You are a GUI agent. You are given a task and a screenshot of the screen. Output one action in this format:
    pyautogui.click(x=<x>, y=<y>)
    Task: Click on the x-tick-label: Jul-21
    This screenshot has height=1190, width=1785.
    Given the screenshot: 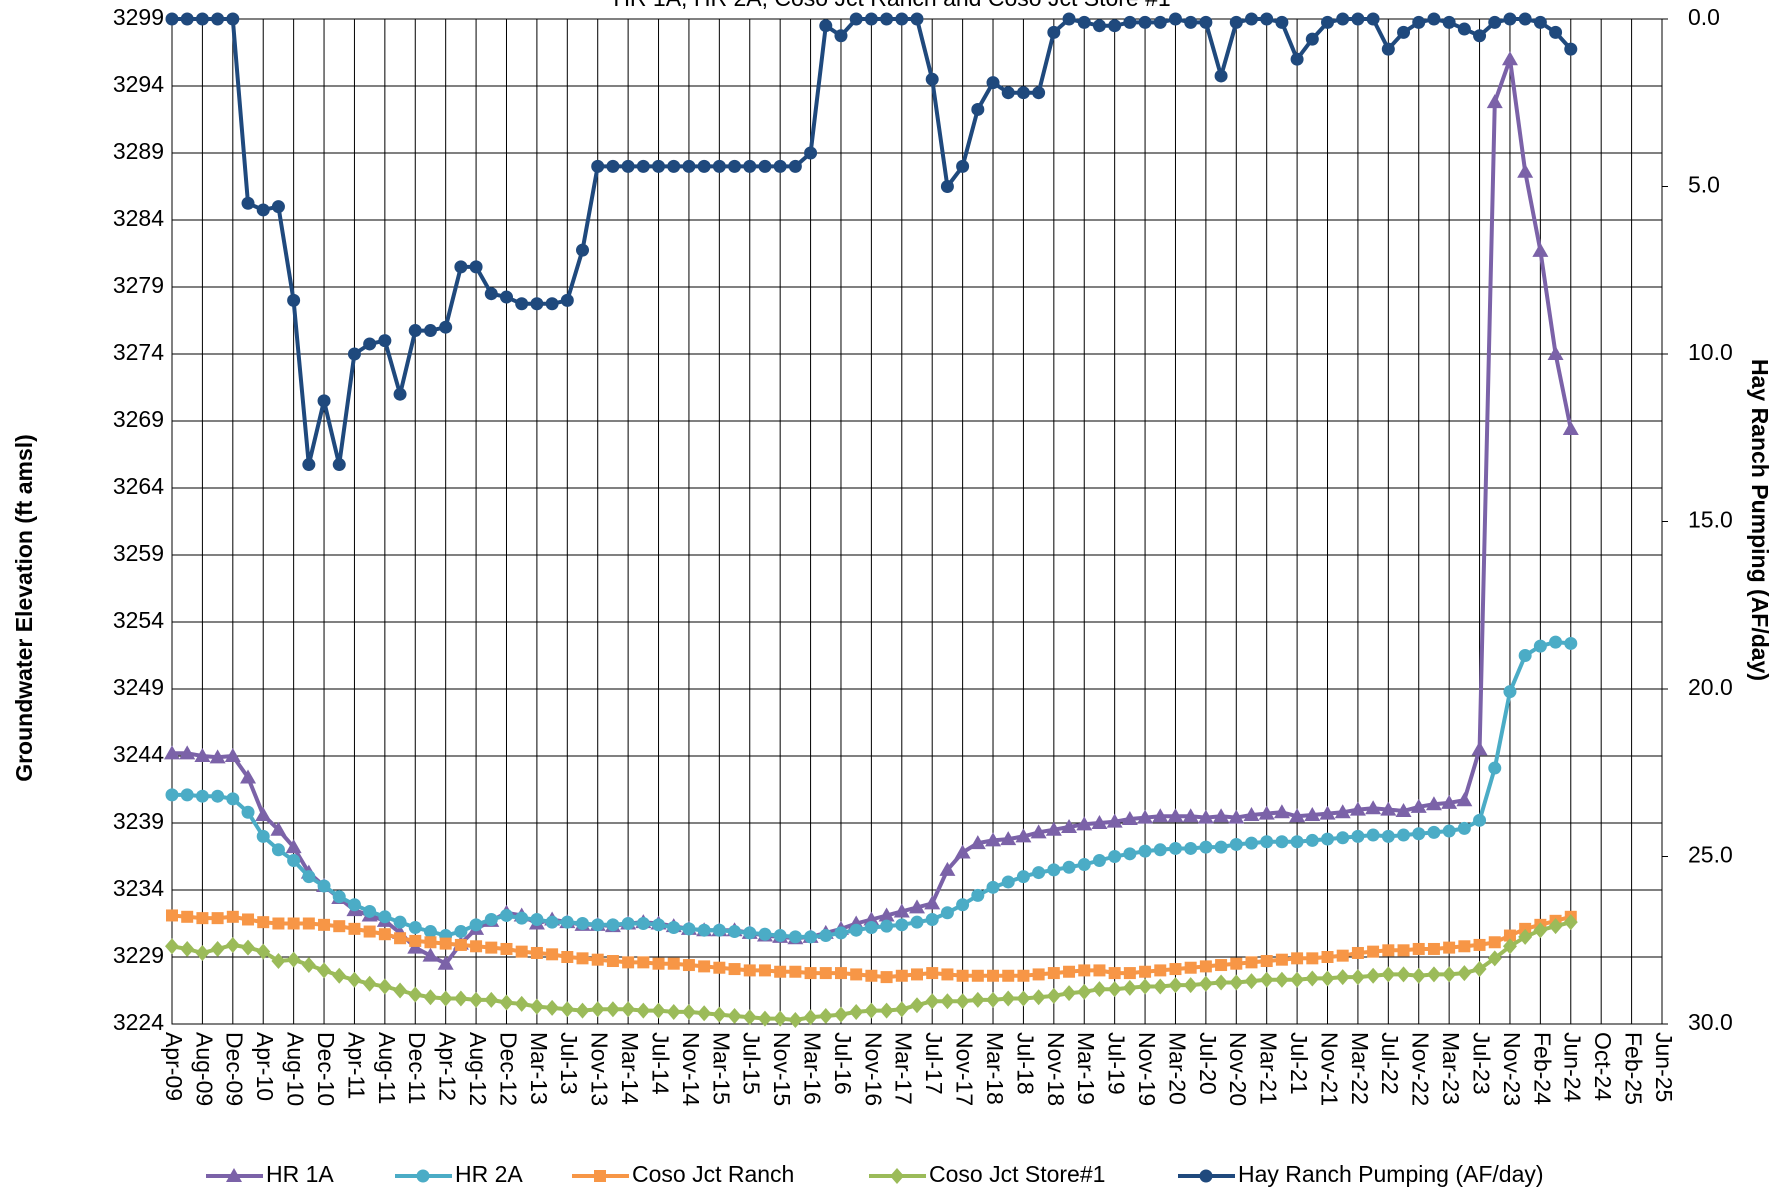 What is the action you would take?
    pyautogui.click(x=1299, y=1063)
    